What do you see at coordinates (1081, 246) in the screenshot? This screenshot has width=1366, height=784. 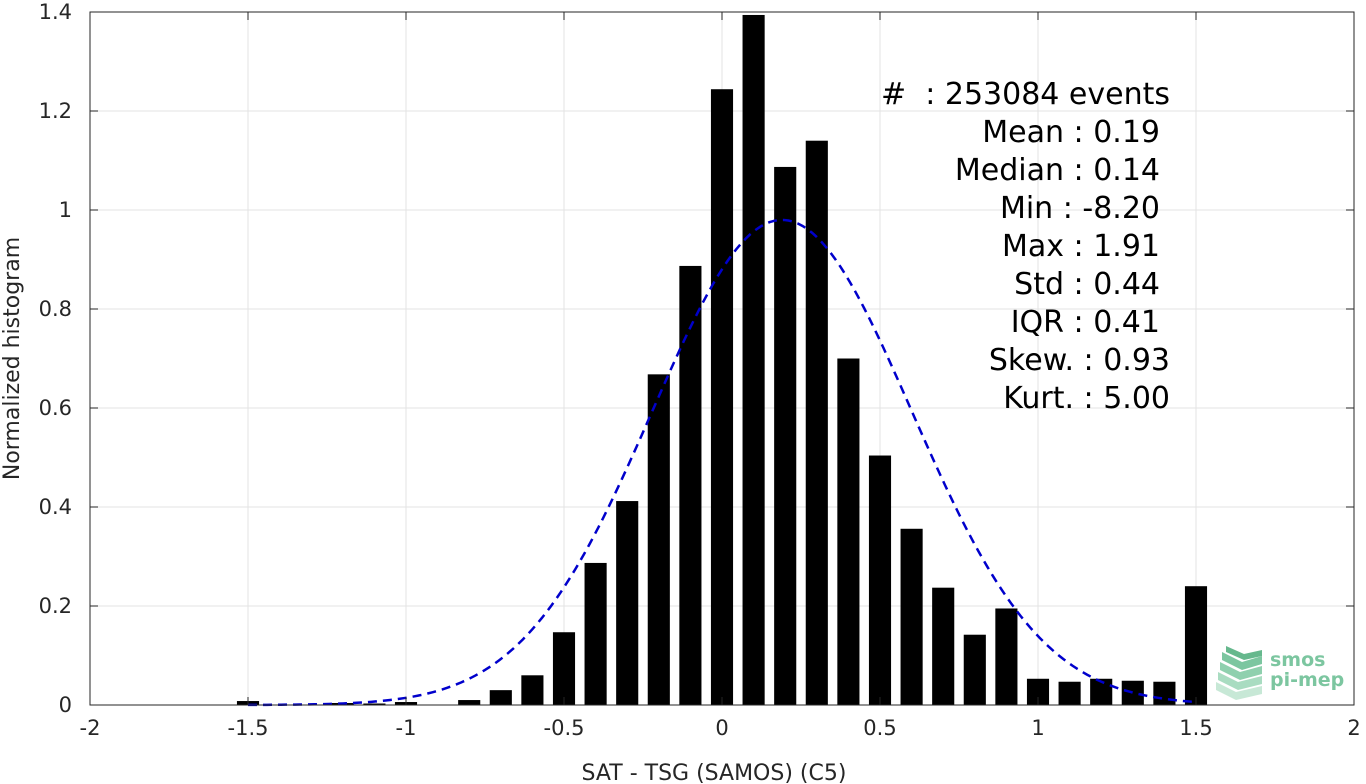 I see `stat-max: Max : 1.91` at bounding box center [1081, 246].